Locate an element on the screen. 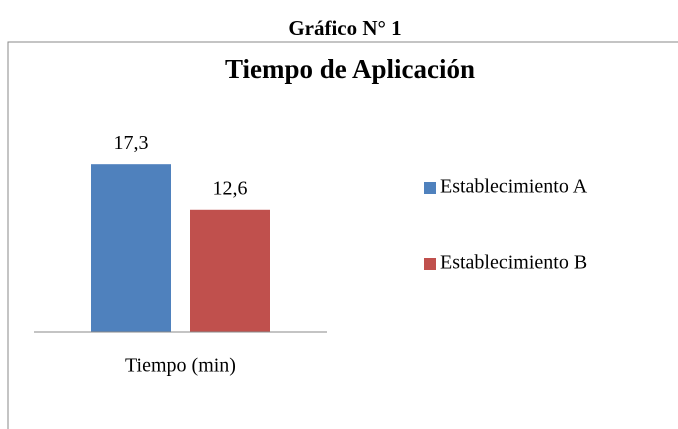 The image size is (678, 429). heading: Gráfico N° 1 is located at coordinates (344, 28).